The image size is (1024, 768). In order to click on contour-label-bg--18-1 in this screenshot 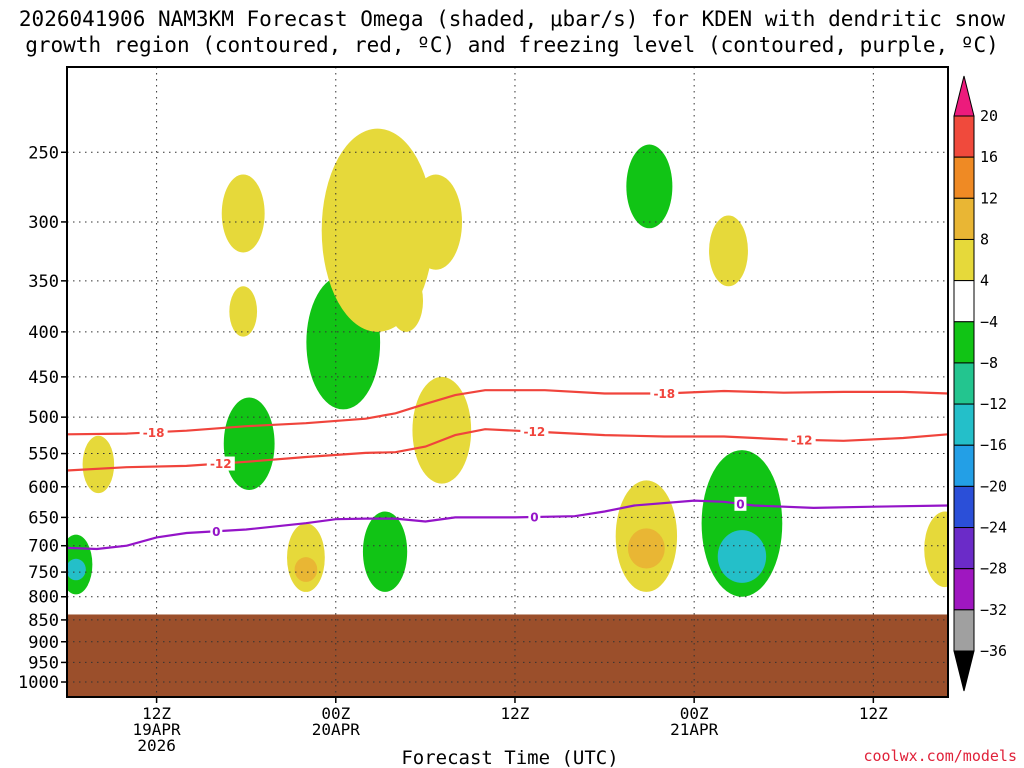, I will do `click(153, 432)`.